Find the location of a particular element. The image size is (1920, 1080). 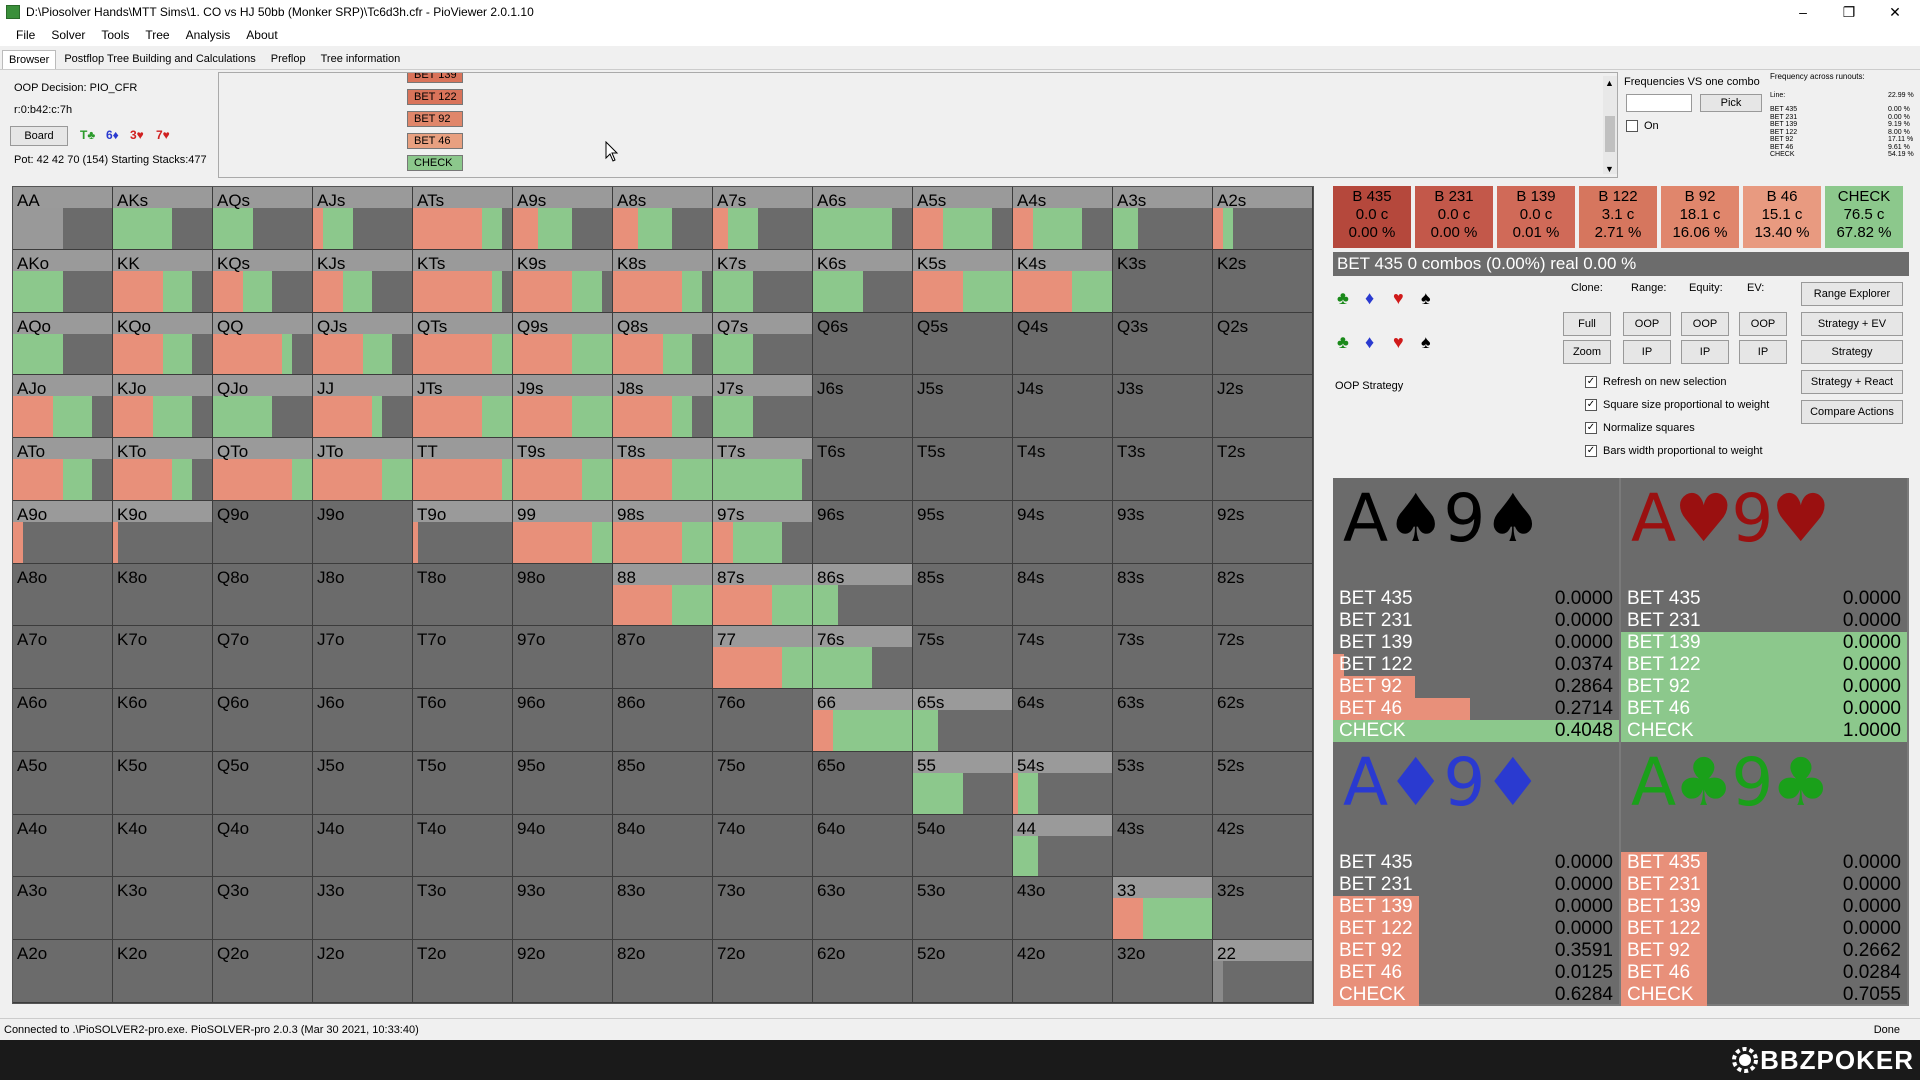

hand-cell: 76o is located at coordinates (763, 720).